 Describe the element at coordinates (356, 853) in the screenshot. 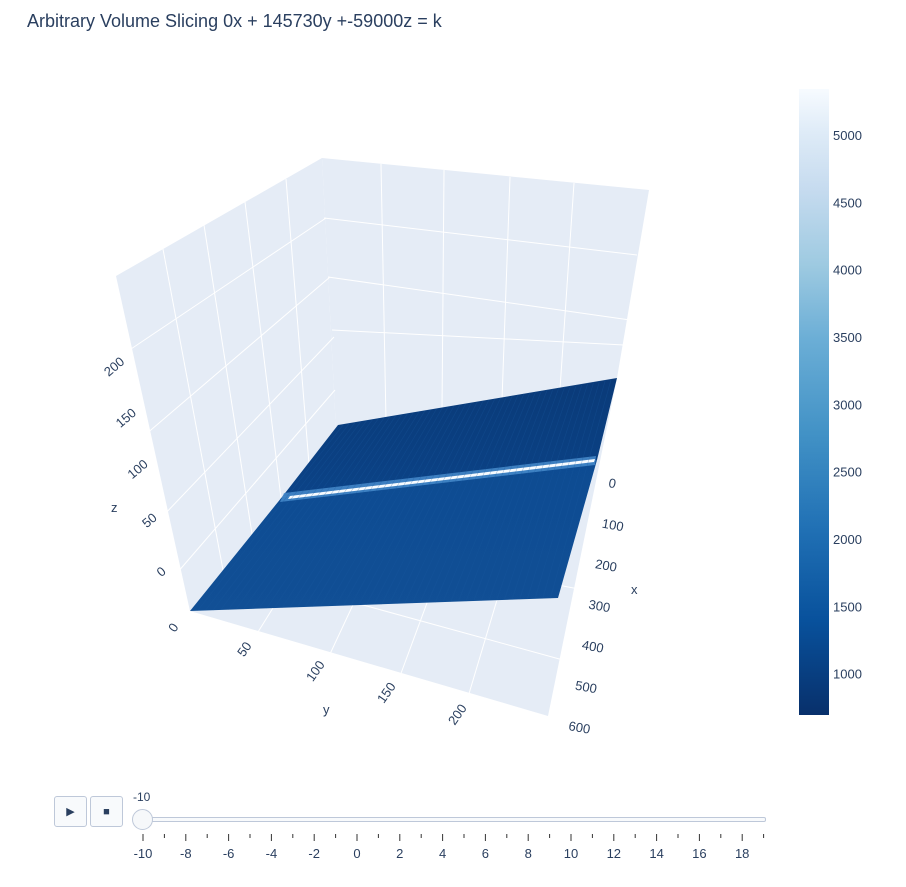

I see `slider-tick-label: 0` at that location.